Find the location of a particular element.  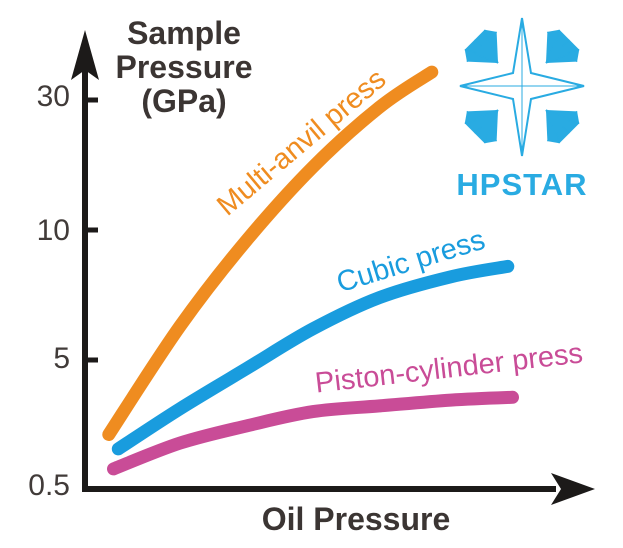

y-tick-label-0-5: 0.5 is located at coordinates (49, 485).